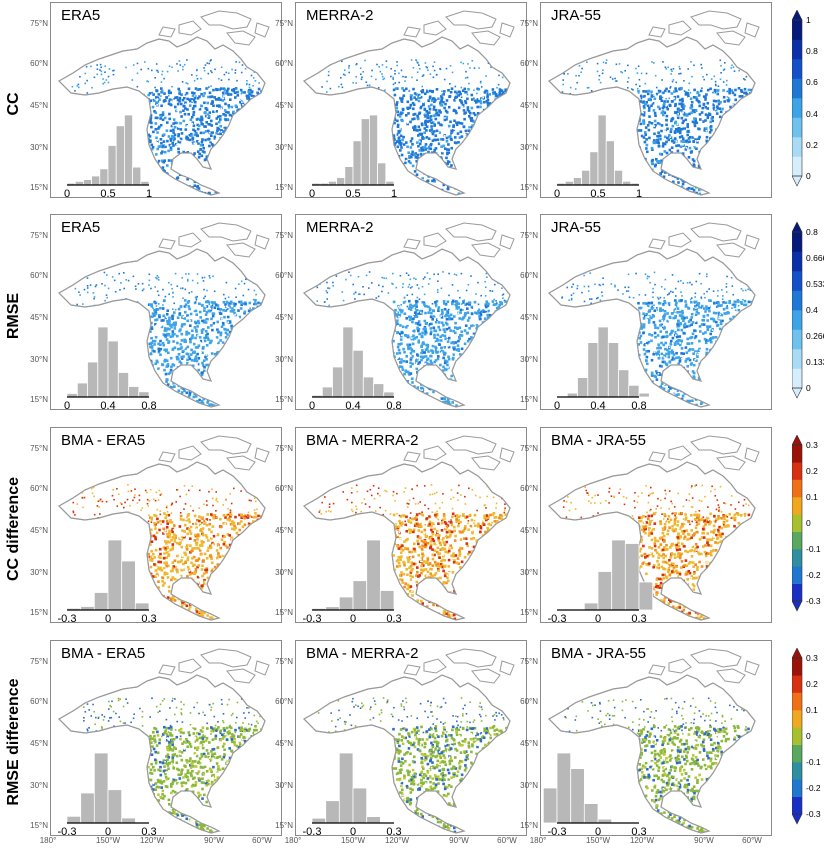 This screenshot has width=824, height=850. I want to click on colorbar-tick-label: 0.3, so click(812, 658).